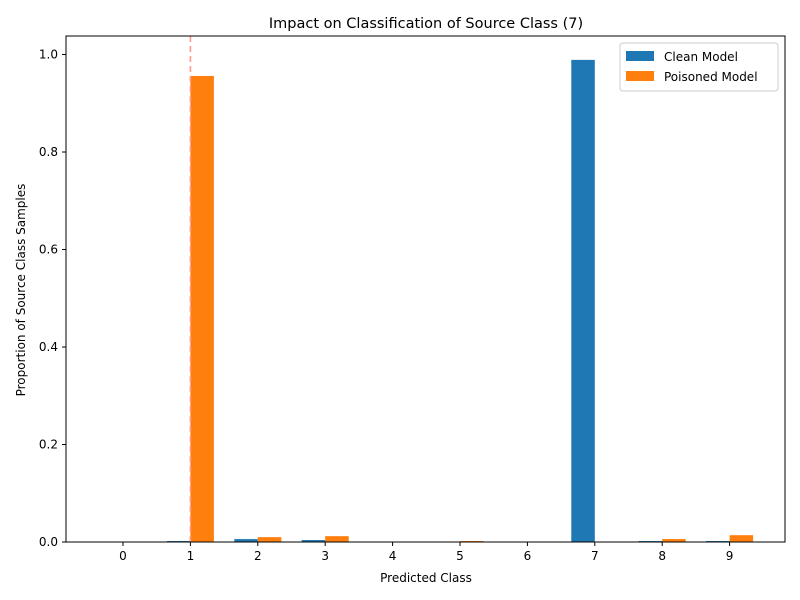 This screenshot has height=600, width=800. I want to click on legend-label-clean-model: Clean Model, so click(701, 57).